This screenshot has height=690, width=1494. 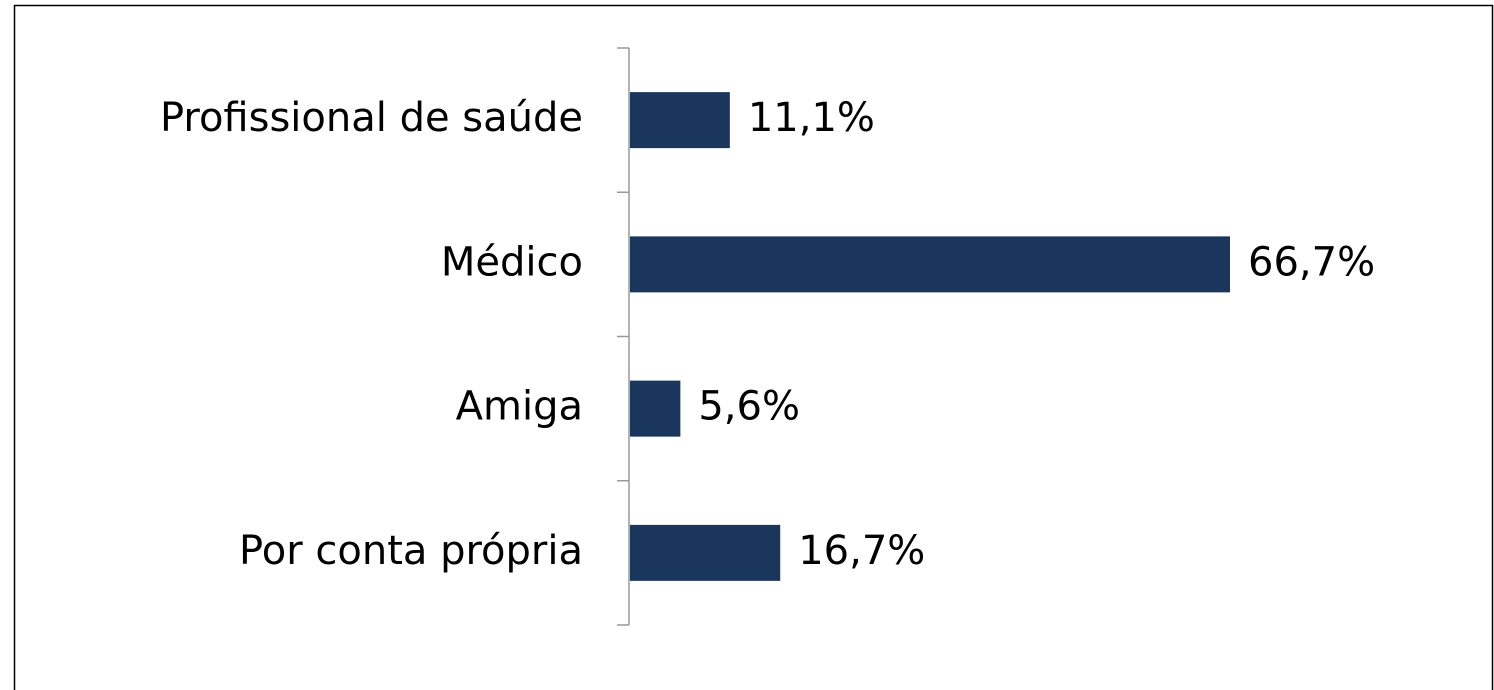 I want to click on data-label: 11,1%, so click(x=811, y=118).